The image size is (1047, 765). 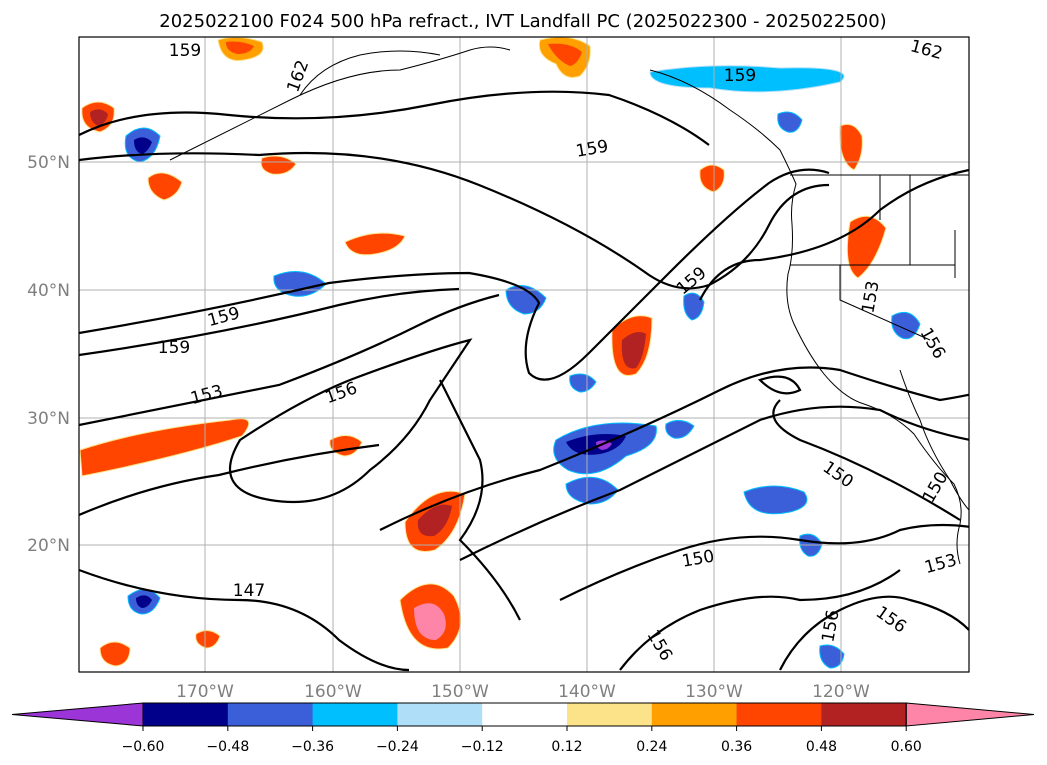 I want to click on lon-label: 120°W, so click(x=841, y=692).